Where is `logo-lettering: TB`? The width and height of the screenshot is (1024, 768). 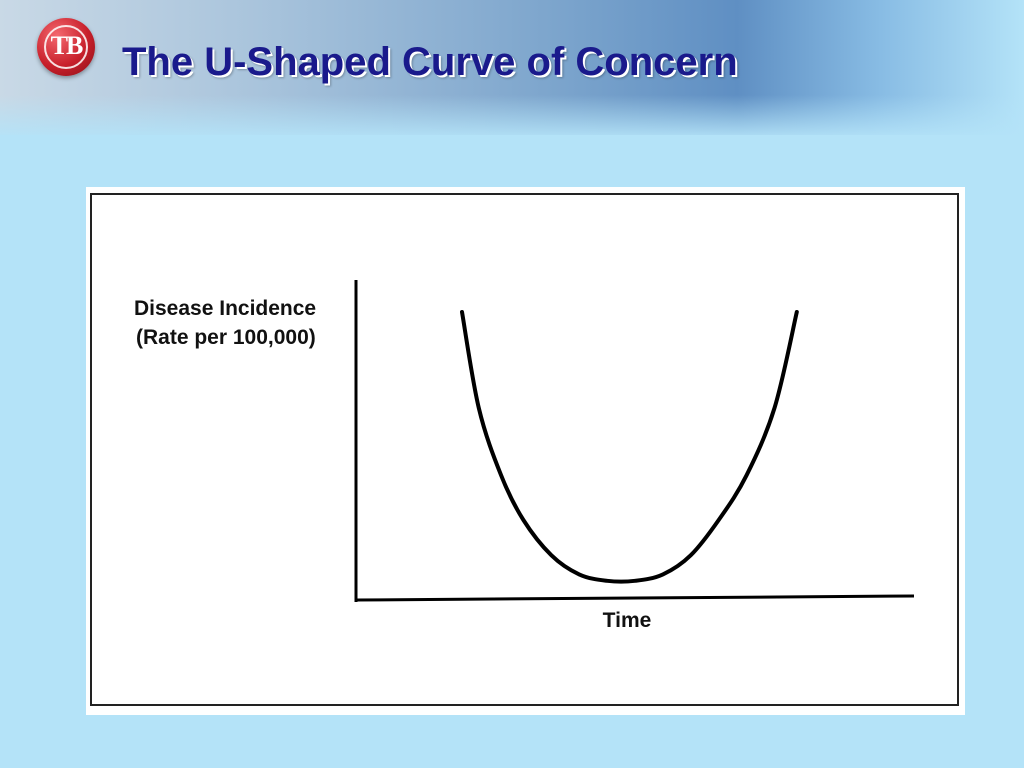 logo-lettering: TB is located at coordinates (67, 45).